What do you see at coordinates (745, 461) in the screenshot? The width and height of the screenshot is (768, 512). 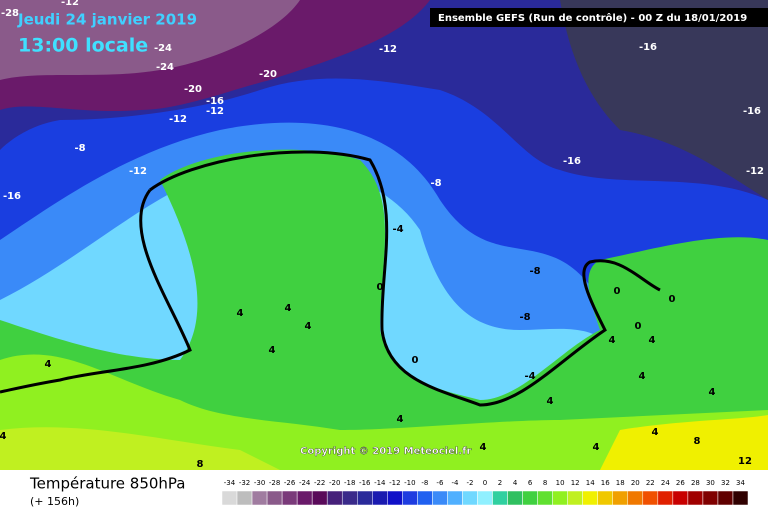 I see `contour-label: 12` at bounding box center [745, 461].